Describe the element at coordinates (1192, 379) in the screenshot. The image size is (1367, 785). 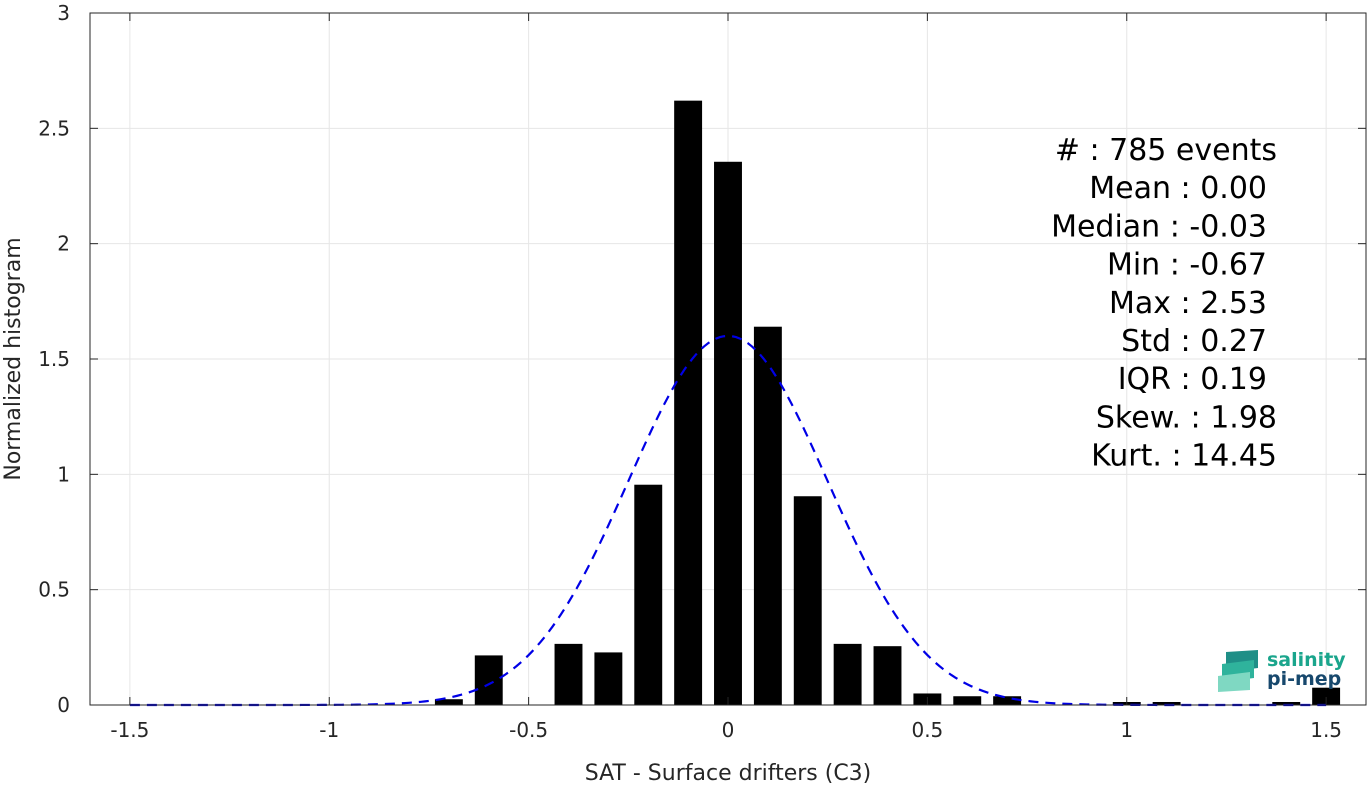
I see `stats-line: IQR : 0.19` at that location.